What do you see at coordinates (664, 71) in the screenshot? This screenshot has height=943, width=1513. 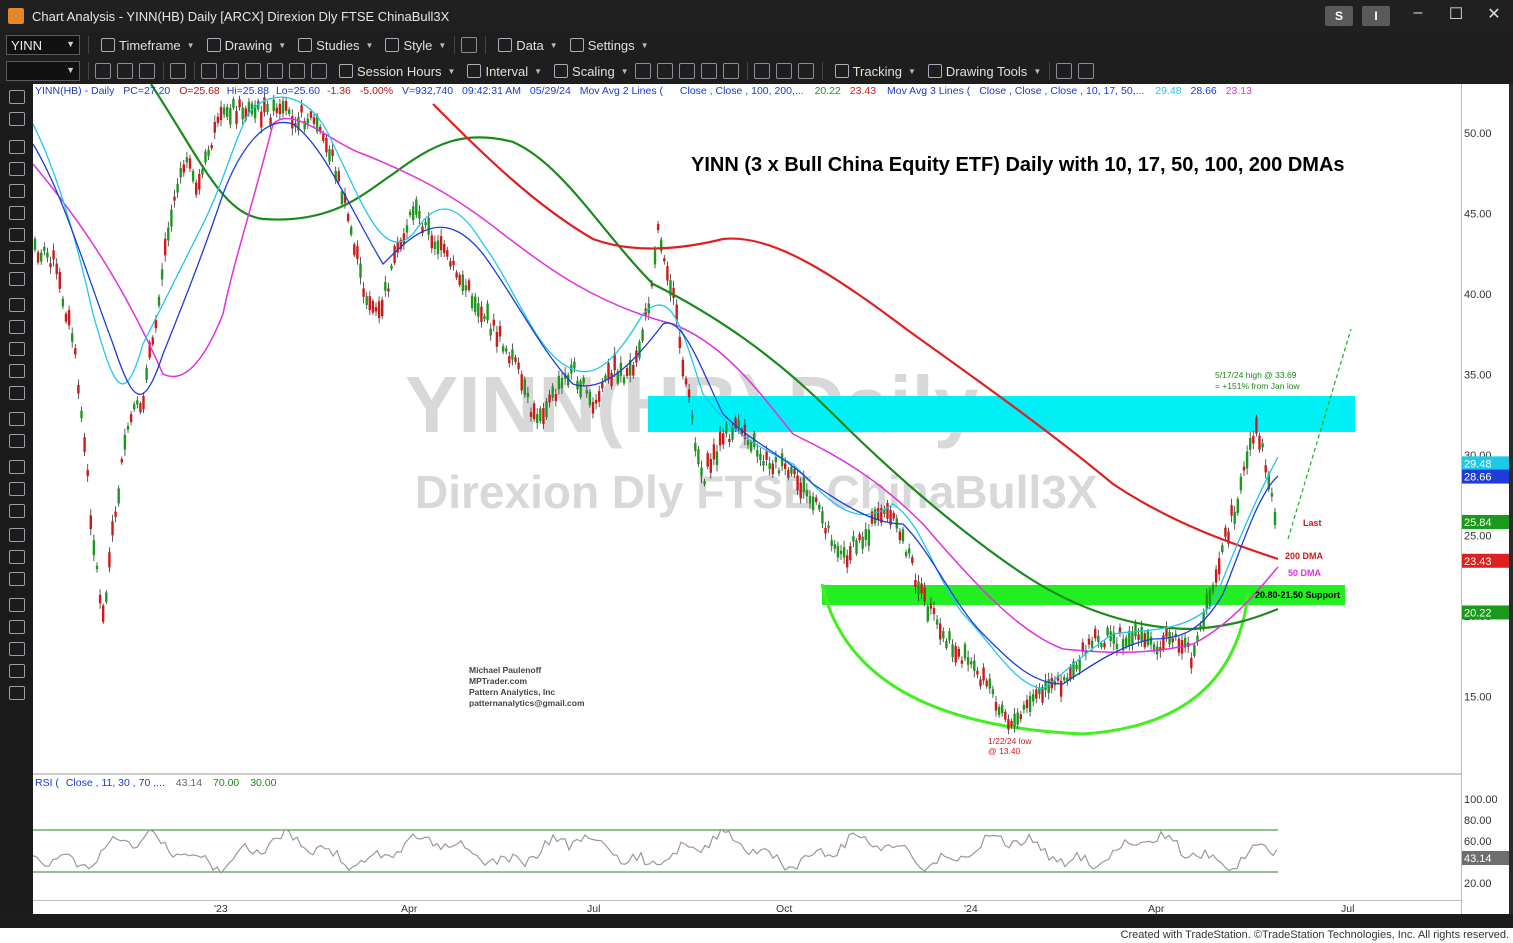 I see `candle-style-icon` at bounding box center [664, 71].